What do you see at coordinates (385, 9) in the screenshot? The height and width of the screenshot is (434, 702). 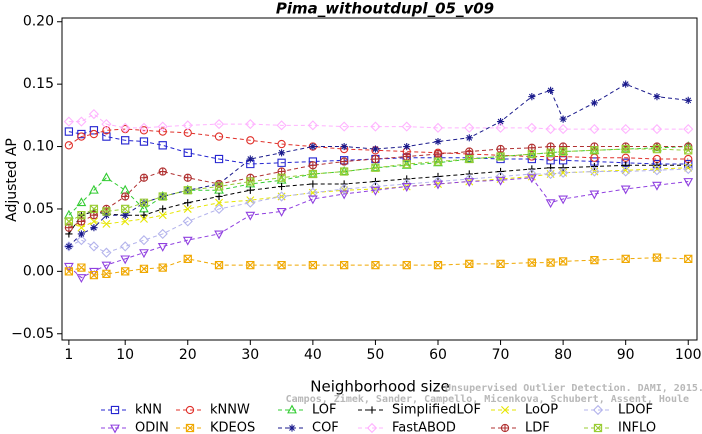 I see `chart-title: Pima_withoutdupl_05_v09` at bounding box center [385, 9].